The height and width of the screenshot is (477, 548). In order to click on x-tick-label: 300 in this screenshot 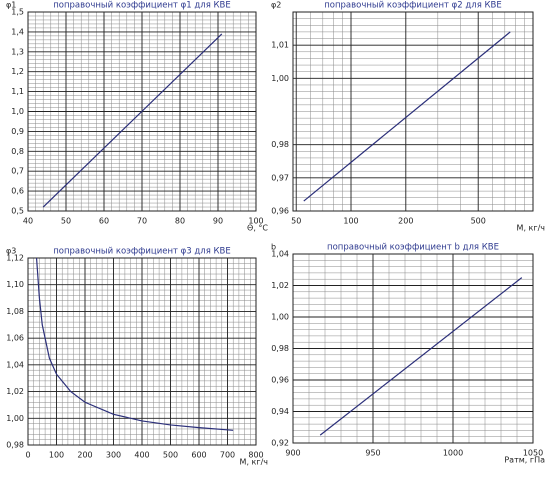, I will do `click(113, 455)`.